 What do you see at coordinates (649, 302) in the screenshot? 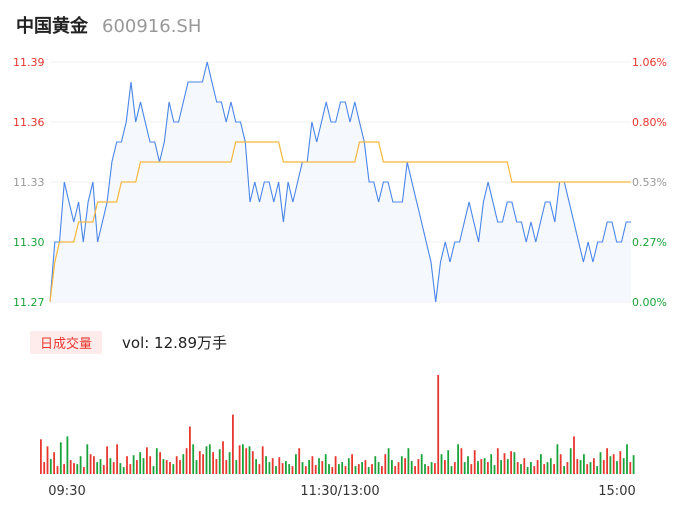
I see `y-tick-label-right: 0.00%` at bounding box center [649, 302].